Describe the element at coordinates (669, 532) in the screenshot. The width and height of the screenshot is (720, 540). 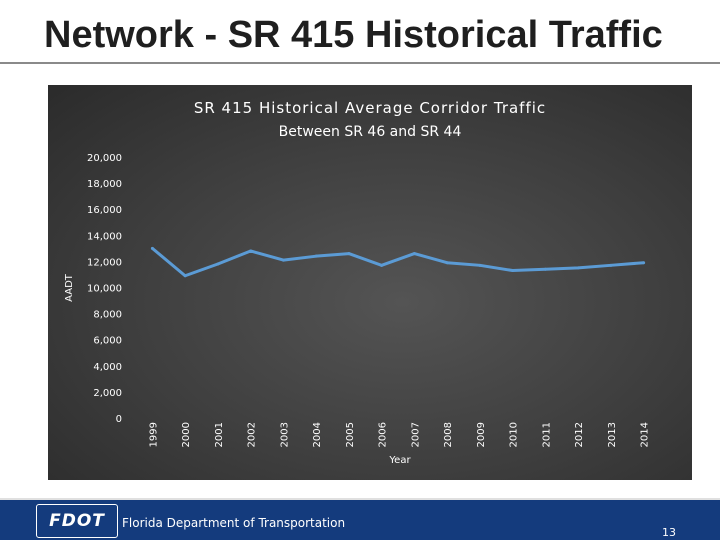
I see `page-number: 13` at that location.